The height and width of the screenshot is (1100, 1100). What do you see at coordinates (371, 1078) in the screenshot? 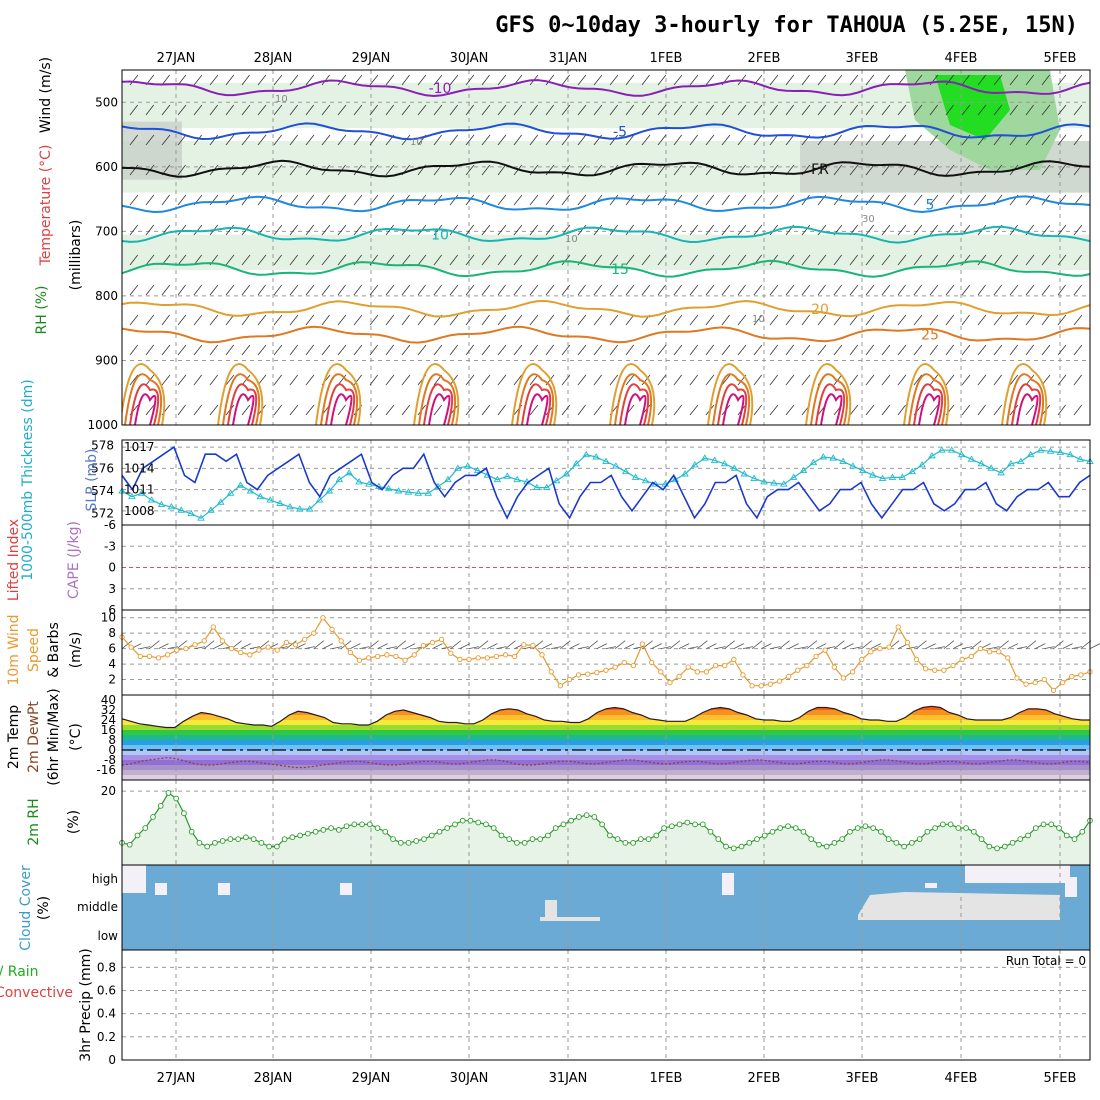
I see `date-label-bottom: 29JAN` at bounding box center [371, 1078].